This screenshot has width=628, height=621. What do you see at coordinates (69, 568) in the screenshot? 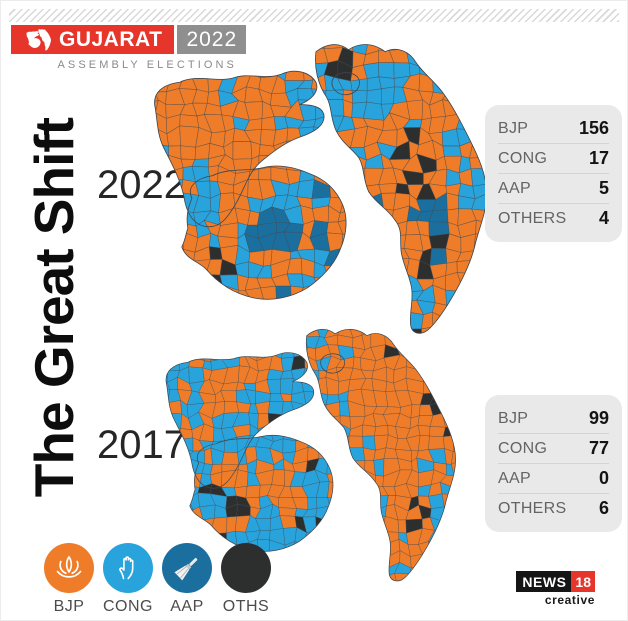
I see `lotus-icon` at bounding box center [69, 568].